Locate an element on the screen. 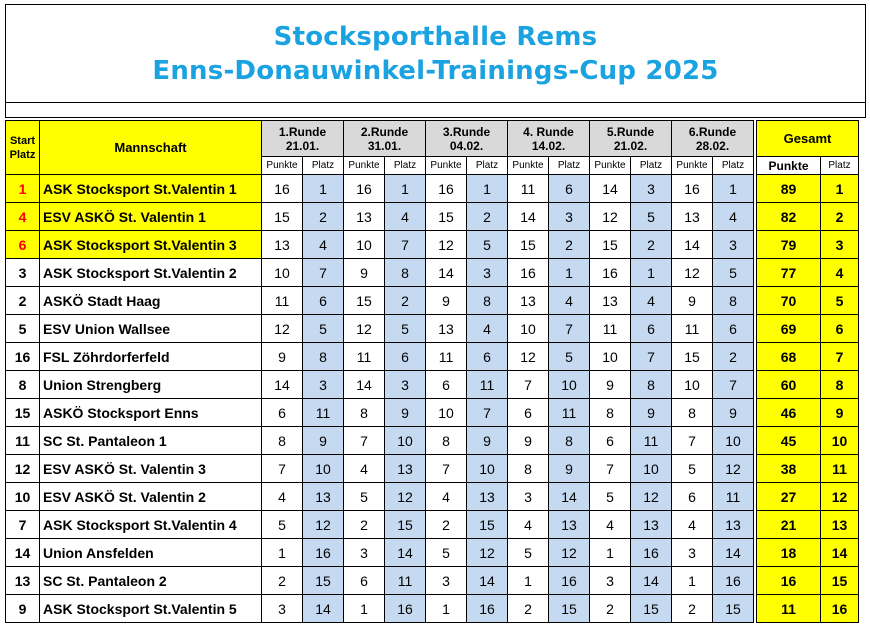 This screenshot has height=631, width=870. team-name: ESV ASKÖ St. Valentin 3 is located at coordinates (150, 468).